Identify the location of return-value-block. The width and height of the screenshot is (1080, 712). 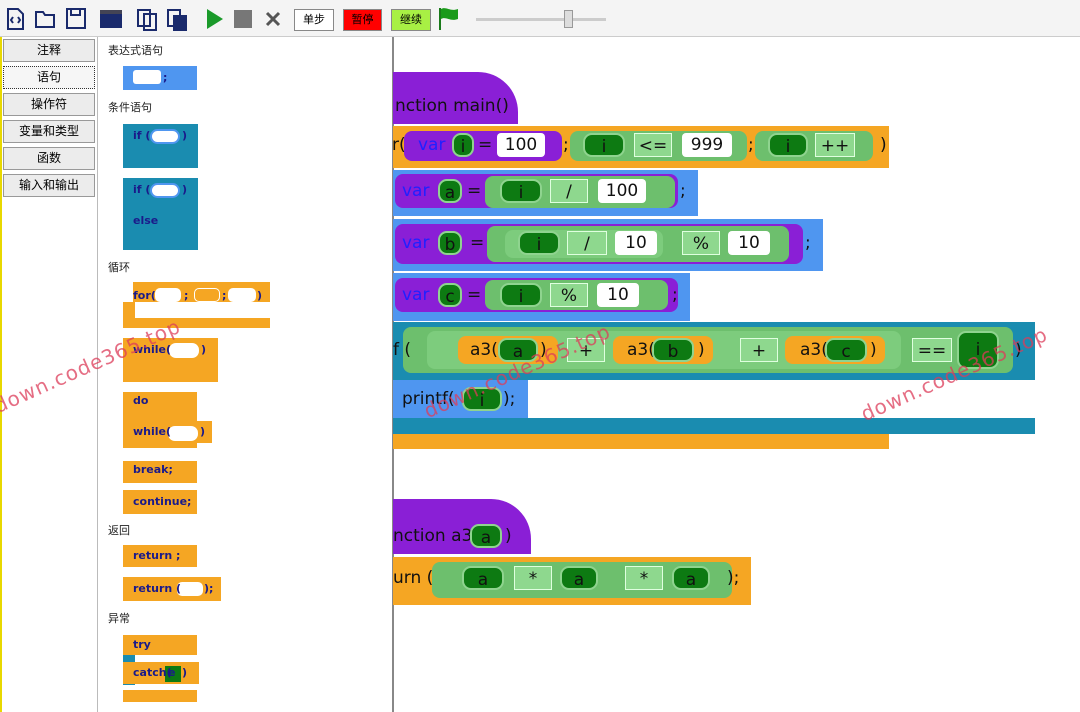
(172, 589).